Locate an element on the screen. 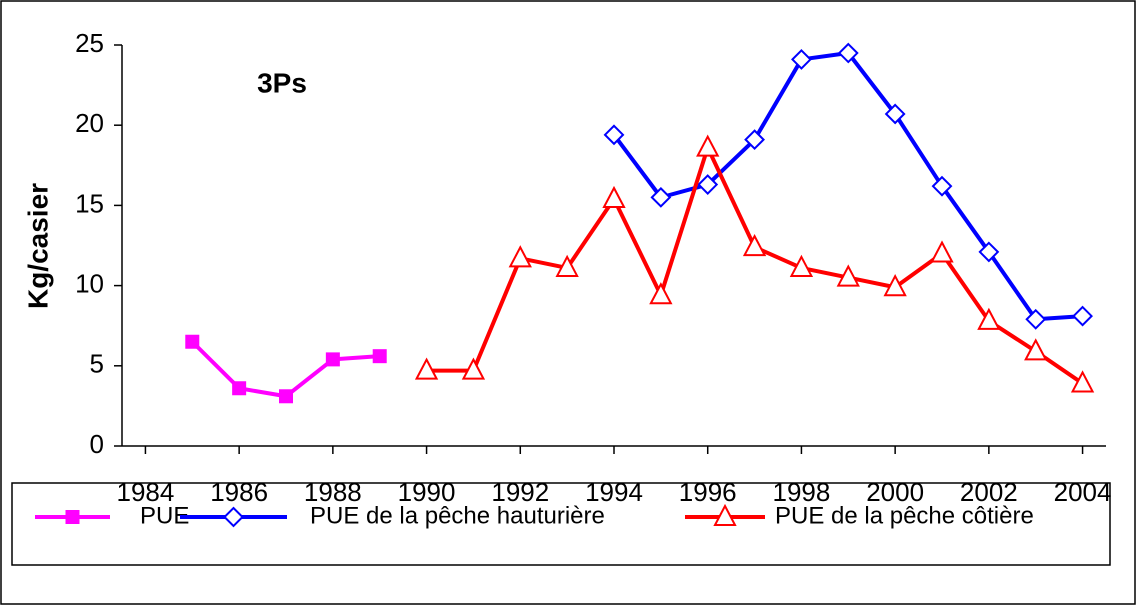  x-tick-label: 1988 is located at coordinates (333, 492).